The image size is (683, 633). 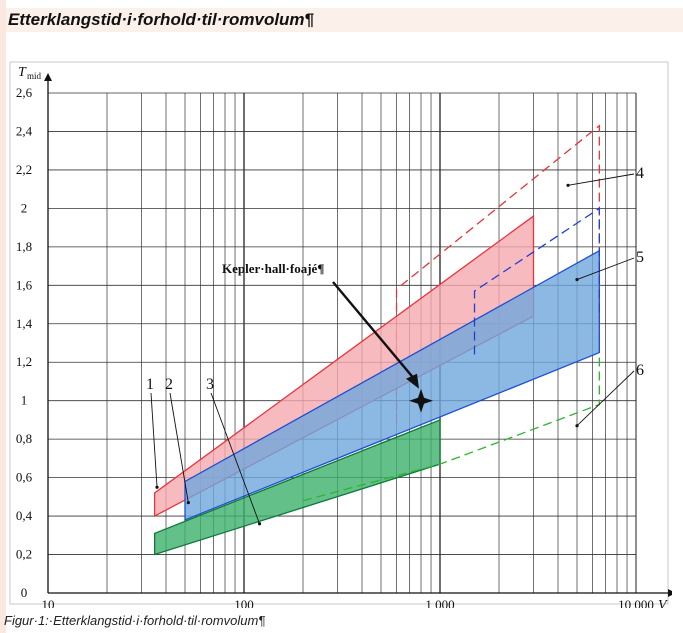 I want to click on y-tick-label: 0,4, so click(x=24, y=515).